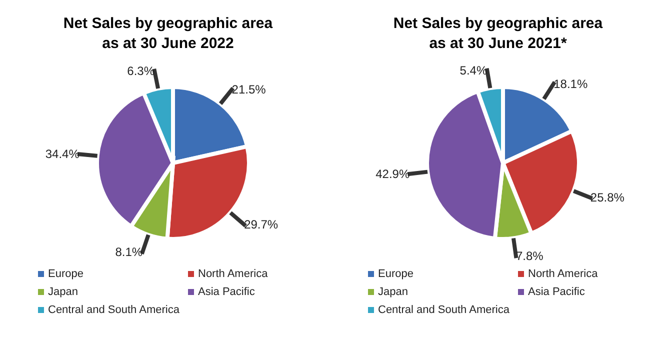 The image size is (661, 352). I want to click on data-label: 42.9%, so click(393, 173).